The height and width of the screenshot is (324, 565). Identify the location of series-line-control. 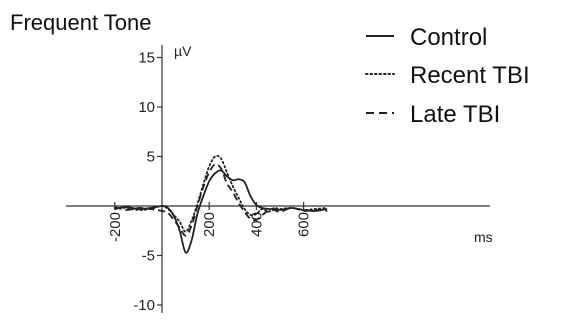
(221, 211).